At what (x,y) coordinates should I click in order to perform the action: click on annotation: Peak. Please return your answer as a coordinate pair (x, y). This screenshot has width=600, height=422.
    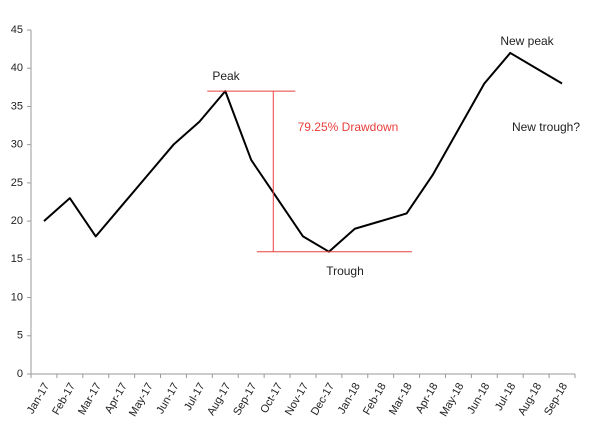
    Looking at the image, I should click on (226, 76).